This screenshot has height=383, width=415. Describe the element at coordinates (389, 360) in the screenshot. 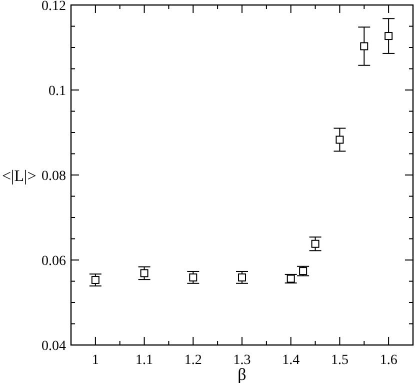

I see `x-tick-label: 1.6` at that location.